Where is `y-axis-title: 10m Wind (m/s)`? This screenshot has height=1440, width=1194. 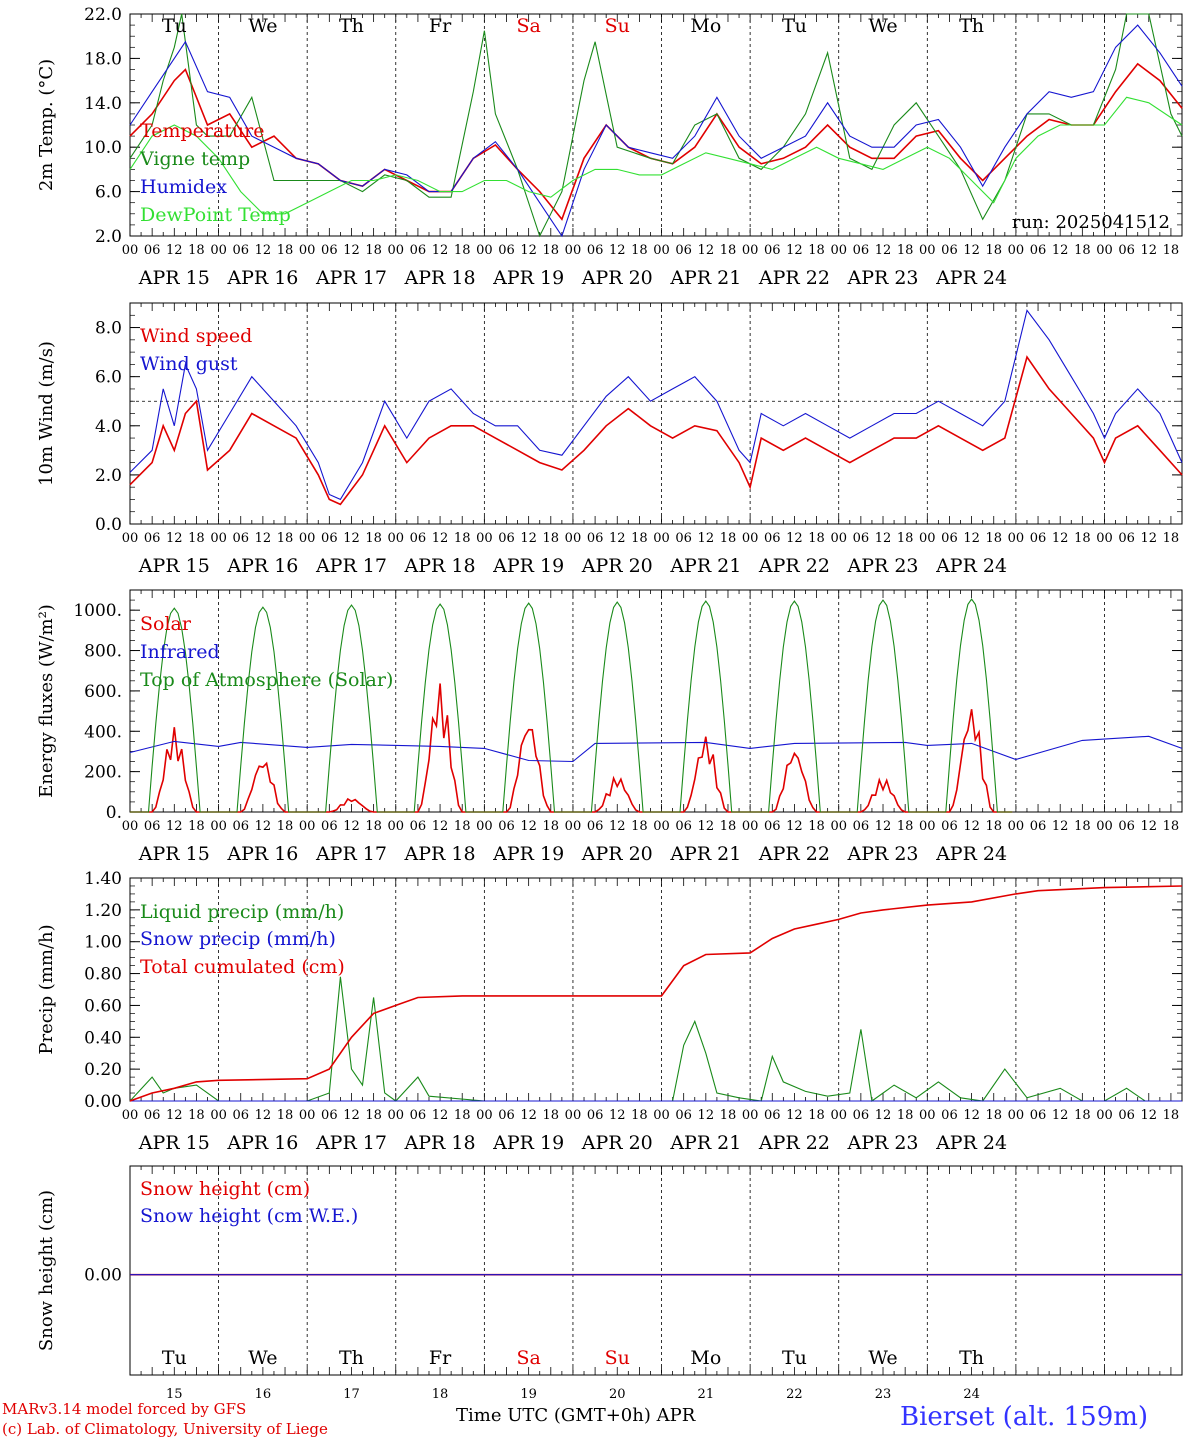 y-axis-title: 10m Wind (m/s) is located at coordinates (46, 413).